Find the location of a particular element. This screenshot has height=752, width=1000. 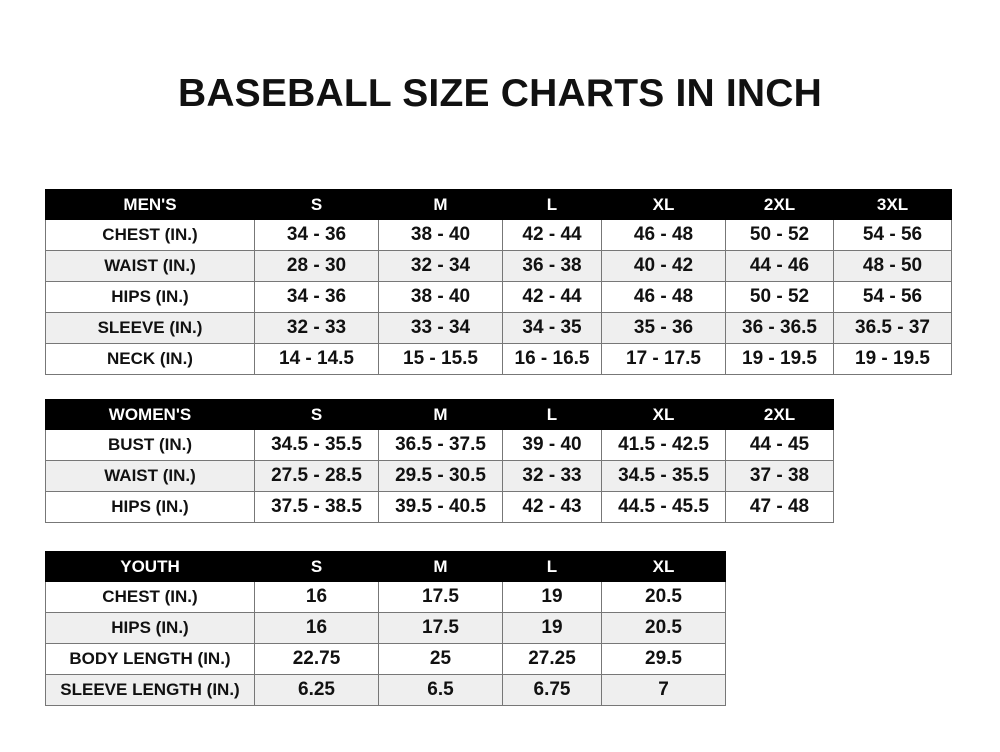

size-value: 40 - 42 is located at coordinates (663, 266).